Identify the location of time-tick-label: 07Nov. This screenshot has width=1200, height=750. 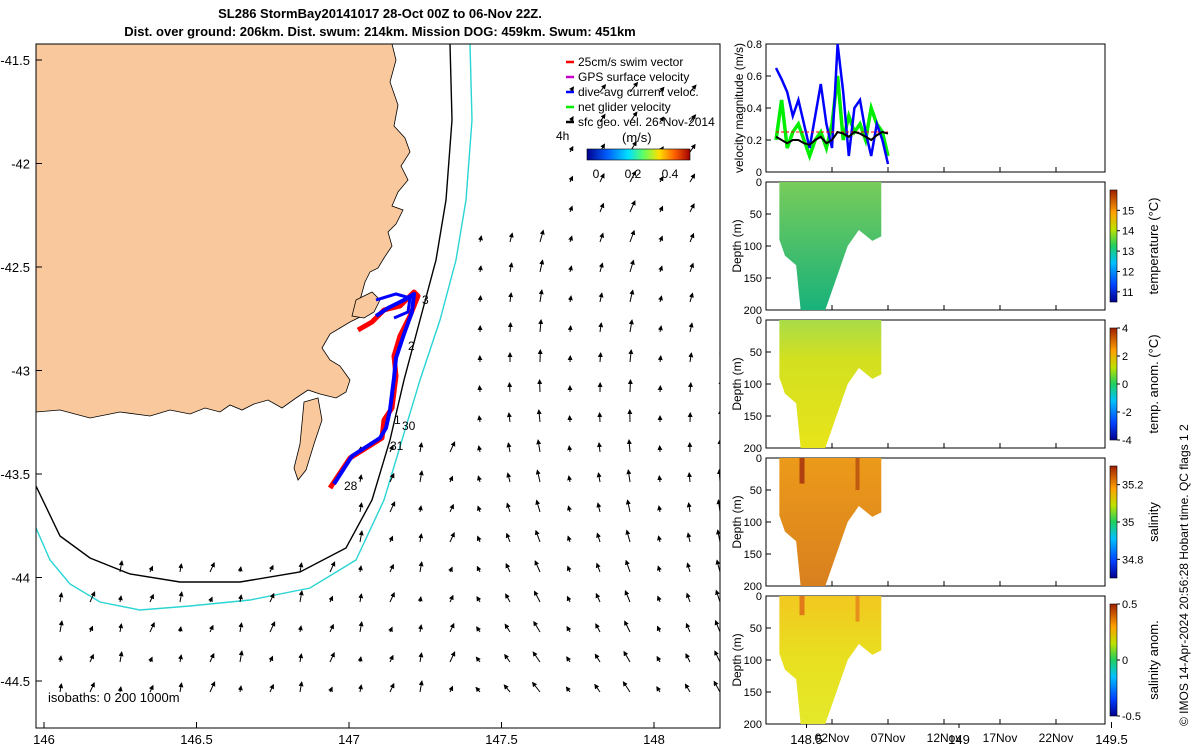
(888, 738).